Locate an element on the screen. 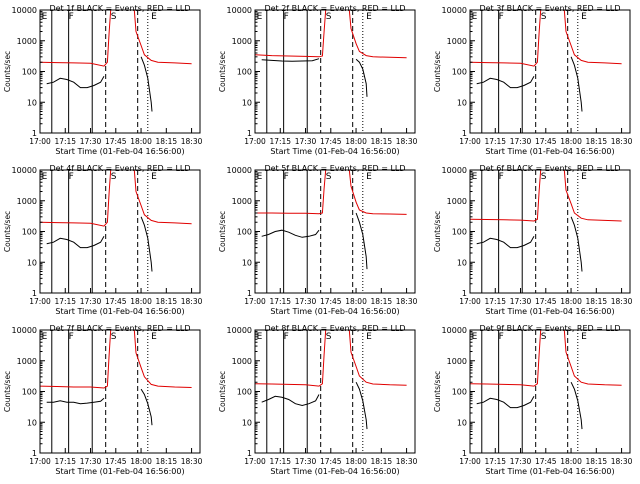 The image size is (640, 484). panel-title: Det 5f BLACK = Events, RED = LLD is located at coordinates (334, 168).